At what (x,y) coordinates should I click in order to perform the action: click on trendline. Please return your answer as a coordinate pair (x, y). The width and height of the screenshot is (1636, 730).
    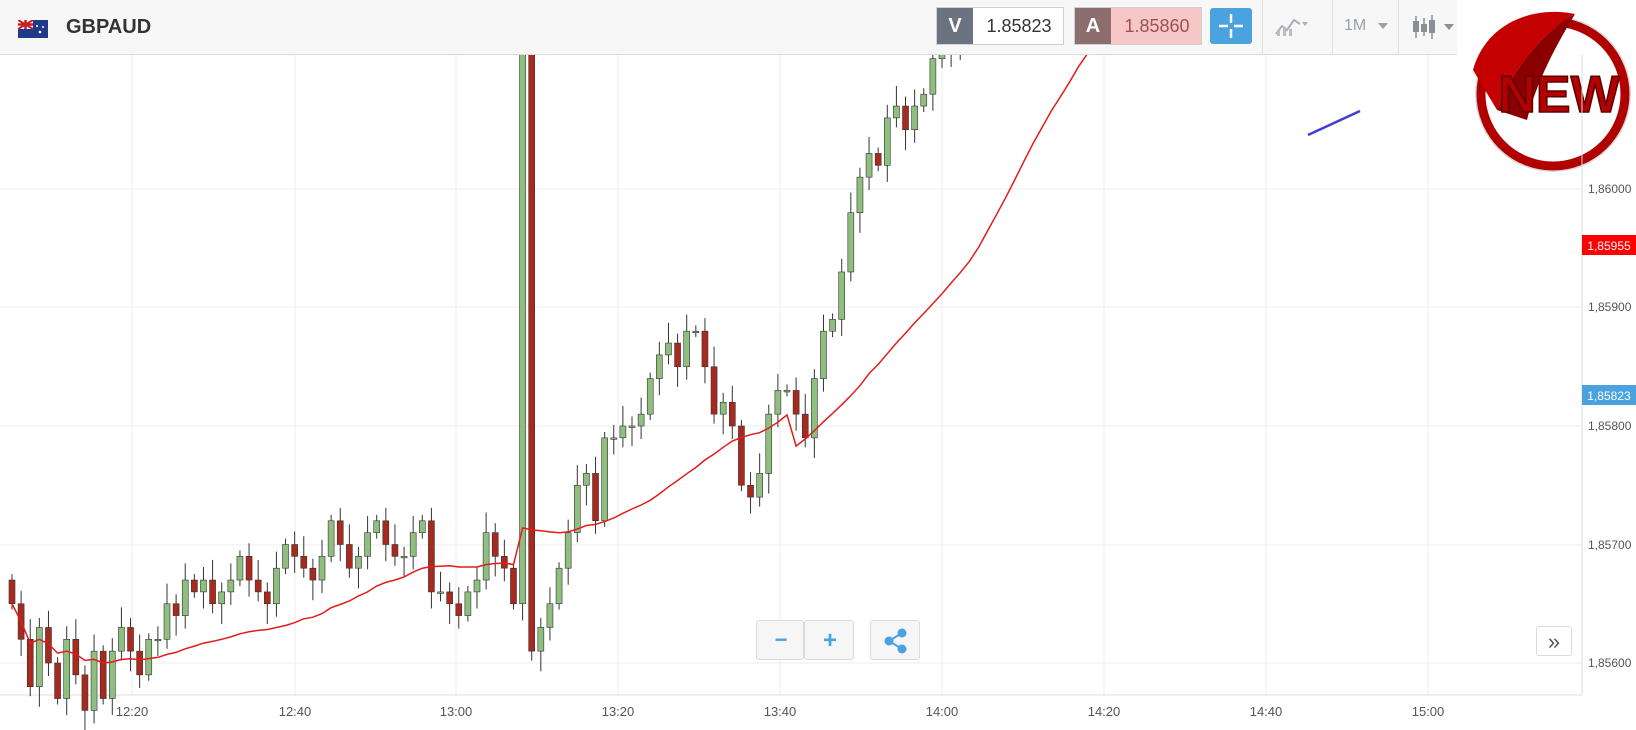
    Looking at the image, I should click on (1334, 123).